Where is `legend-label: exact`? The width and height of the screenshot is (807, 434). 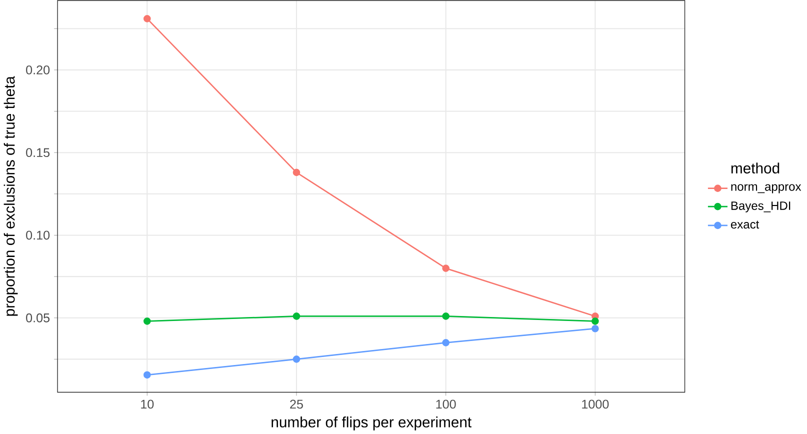 legend-label: exact is located at coordinates (745, 224).